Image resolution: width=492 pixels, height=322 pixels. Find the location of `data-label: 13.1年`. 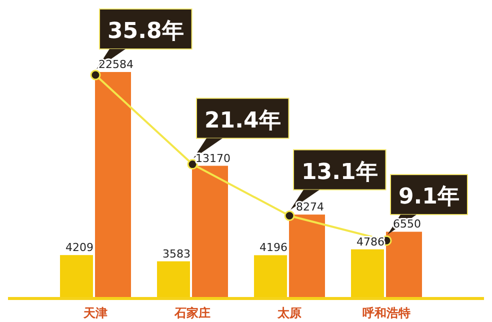

data-label: 13.1年 is located at coordinates (340, 172).